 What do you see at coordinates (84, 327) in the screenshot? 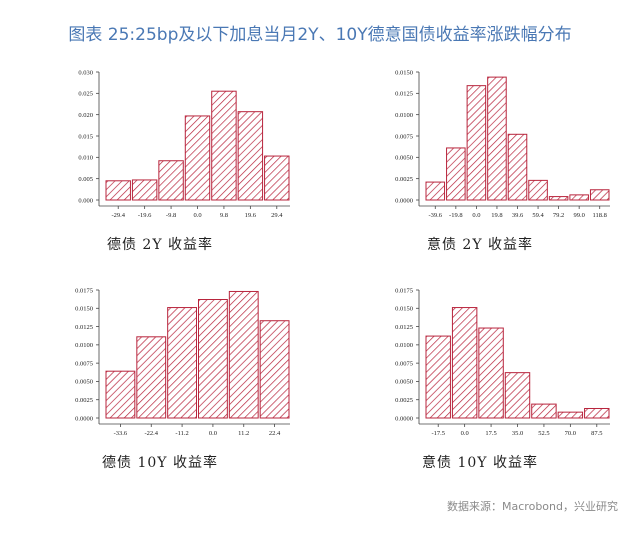
I see `y-tick-label-de-10y: 0.0125` at bounding box center [84, 327].